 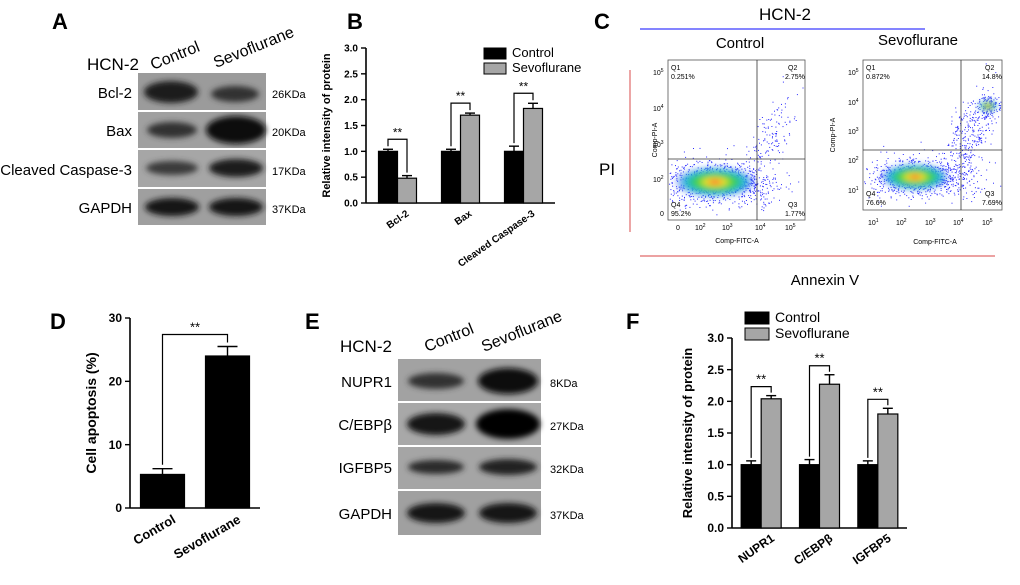 What do you see at coordinates (715, 402) in the screenshot?
I see `y-tick-label: 2.0` at bounding box center [715, 402].